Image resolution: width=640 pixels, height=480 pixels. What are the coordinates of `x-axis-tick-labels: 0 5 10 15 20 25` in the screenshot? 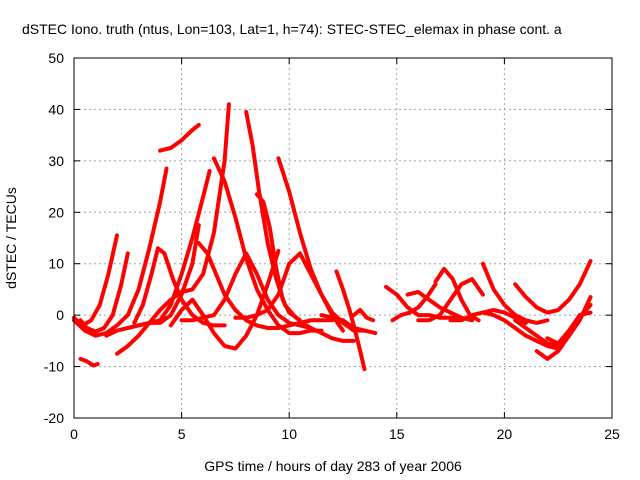 It's located at (345, 434).